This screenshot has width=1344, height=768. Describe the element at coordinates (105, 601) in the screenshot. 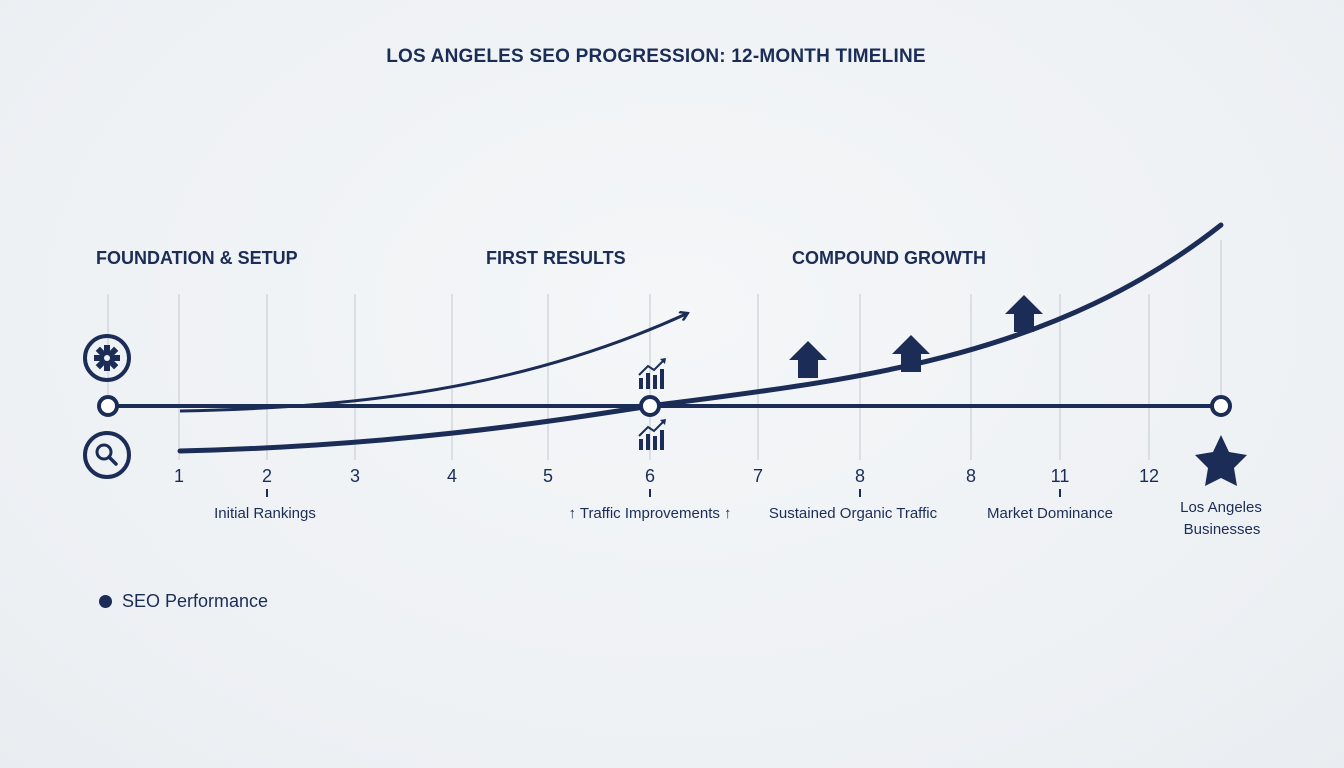

I see `legend-marker` at that location.